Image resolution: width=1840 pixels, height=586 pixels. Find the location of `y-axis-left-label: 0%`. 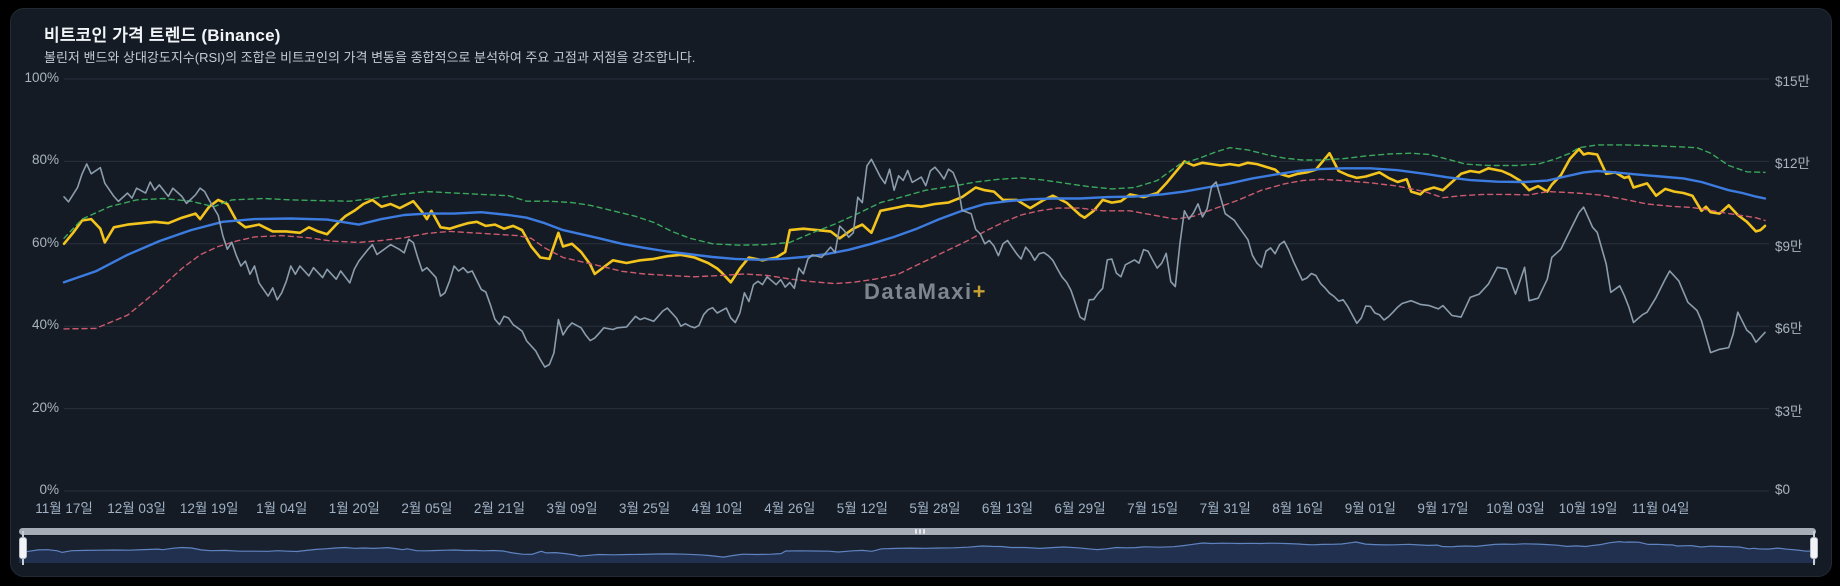

y-axis-left-label: 0% is located at coordinates (49, 489).